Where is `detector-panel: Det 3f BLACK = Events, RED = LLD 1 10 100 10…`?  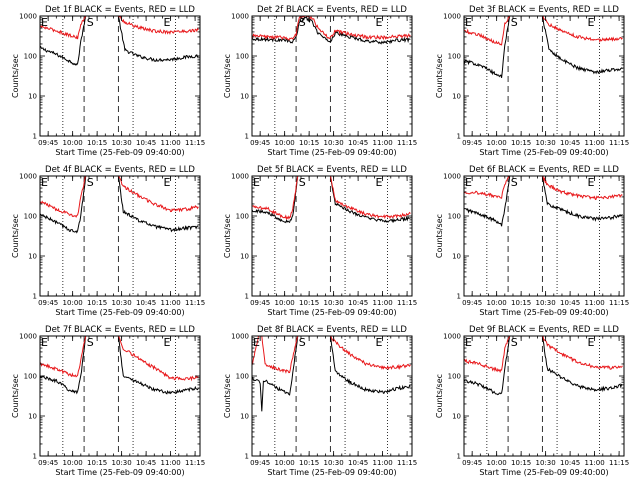 detector-panel: Det 3f BLACK = Events, RED = LLD 1 10 100 10… is located at coordinates (532, 81).